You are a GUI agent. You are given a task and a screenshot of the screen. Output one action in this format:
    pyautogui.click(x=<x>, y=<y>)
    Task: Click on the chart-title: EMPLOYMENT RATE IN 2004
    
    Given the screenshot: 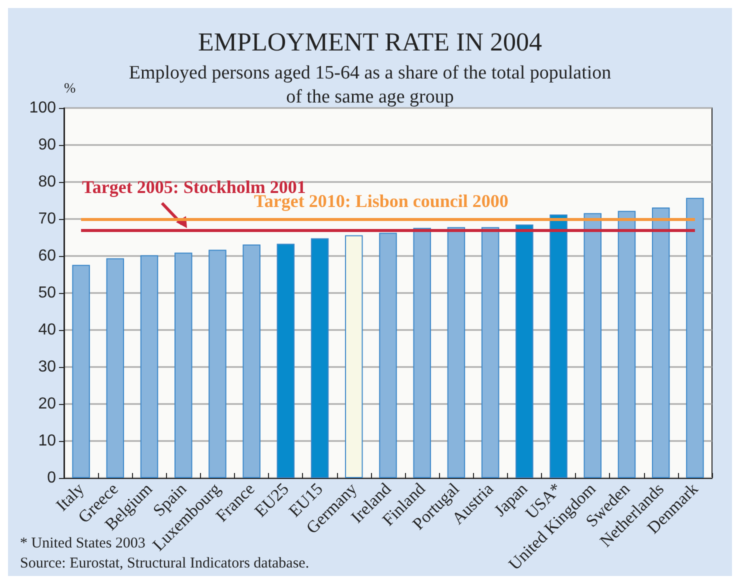 What is the action you would take?
    pyautogui.click(x=370, y=42)
    